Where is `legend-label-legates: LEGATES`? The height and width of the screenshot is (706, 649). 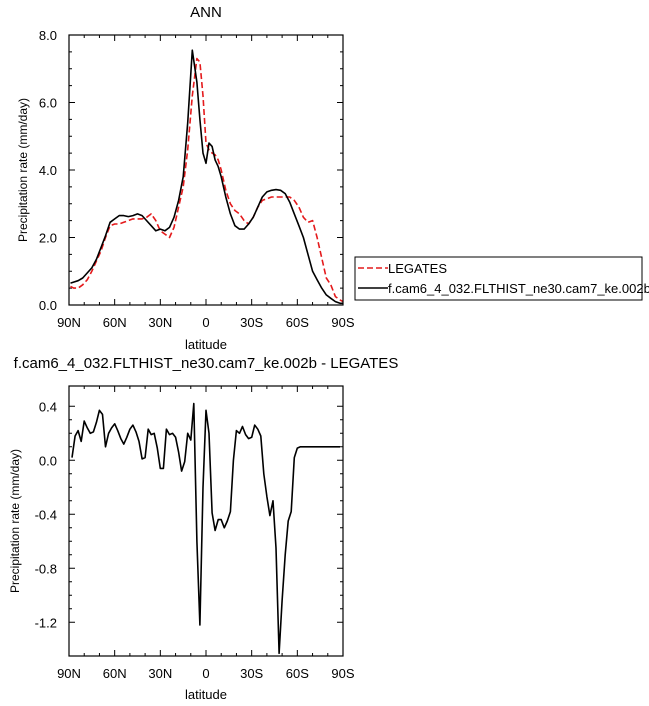 legend-label-legates: LEGATES is located at coordinates (417, 268).